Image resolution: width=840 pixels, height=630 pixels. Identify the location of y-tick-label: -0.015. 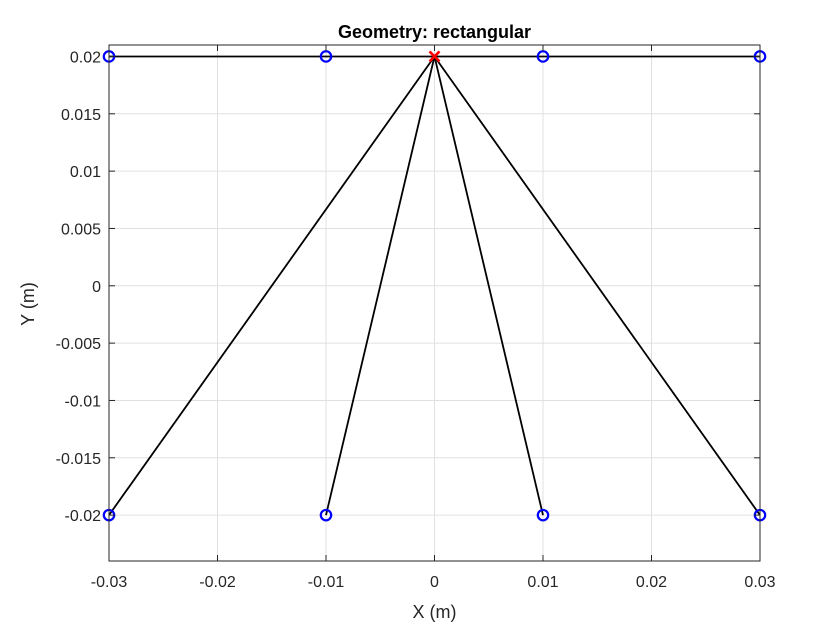
(78, 459).